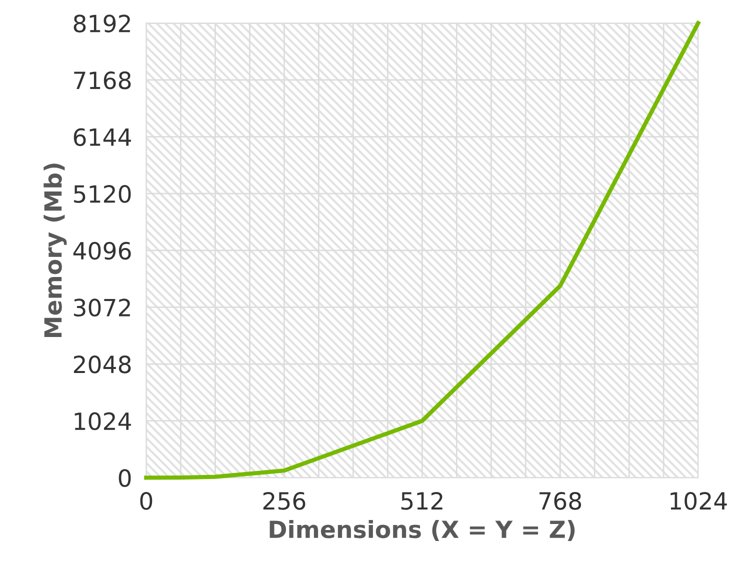 Image resolution: width=731 pixels, height=579 pixels. I want to click on y-tick-label: 2048, so click(102, 364).